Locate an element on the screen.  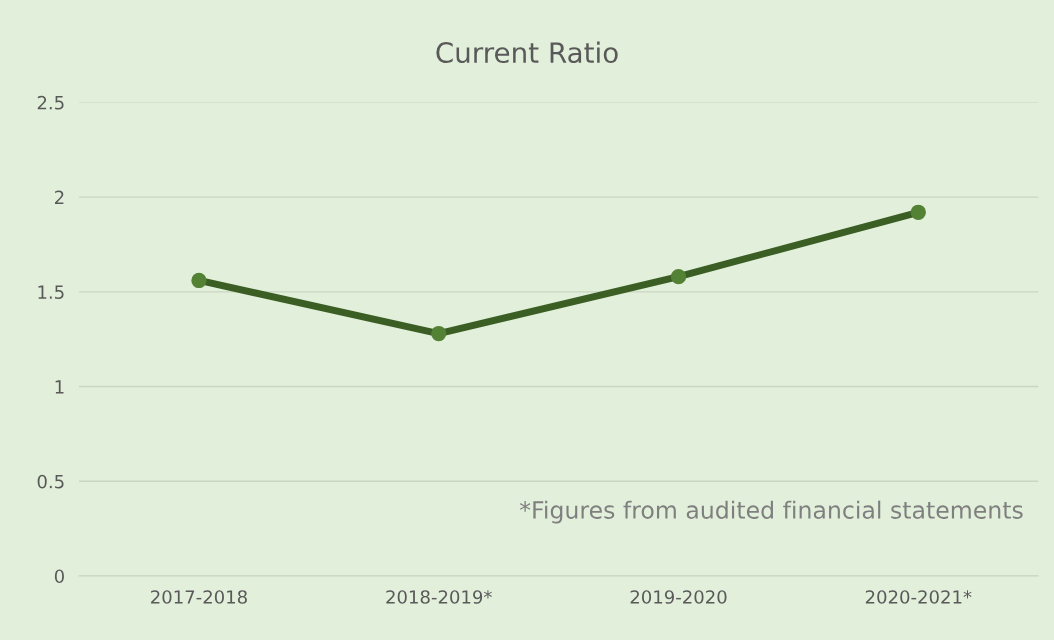
annotation: *Figures from audited financial statements is located at coordinates (771, 512).